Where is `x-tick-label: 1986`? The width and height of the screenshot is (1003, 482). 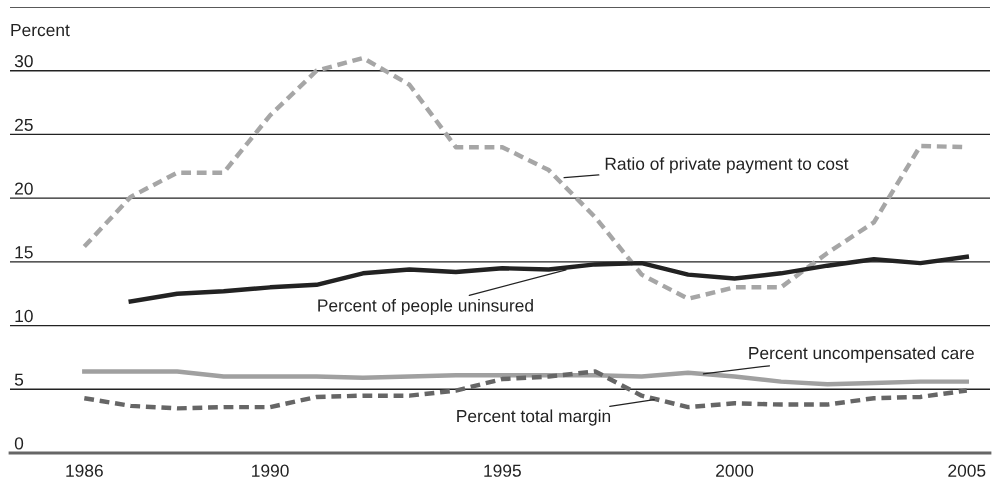
x-tick-label: 1986 is located at coordinates (84, 470).